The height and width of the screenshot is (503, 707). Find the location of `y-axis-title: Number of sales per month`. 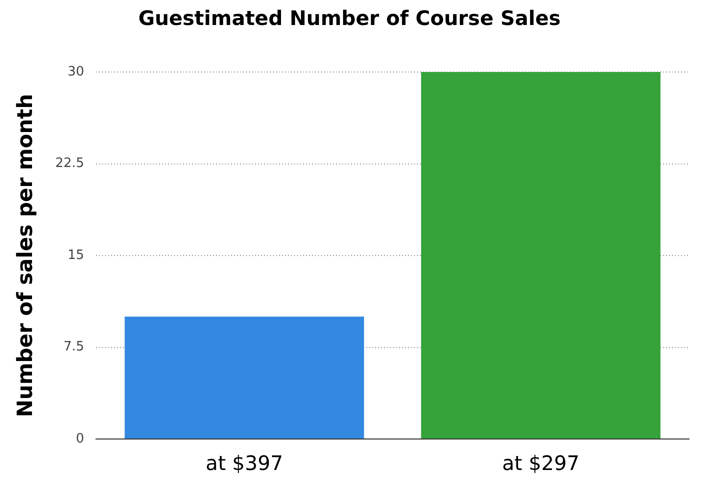

y-axis-title: Number of sales per month is located at coordinates (25, 256).